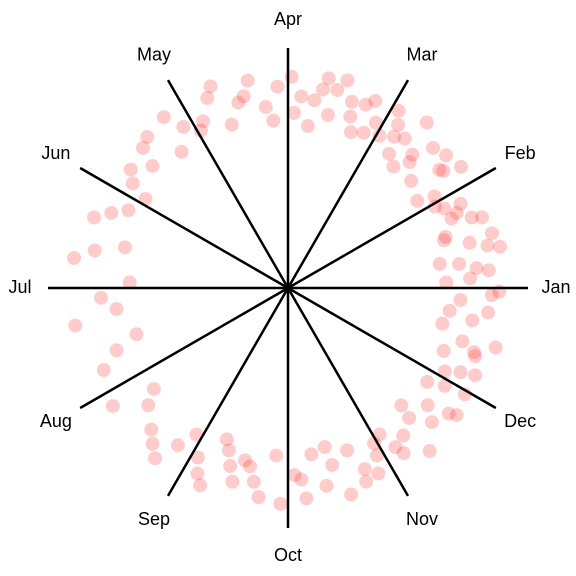  Describe the element at coordinates (422, 55) in the screenshot. I see `month-label: Mar` at that location.